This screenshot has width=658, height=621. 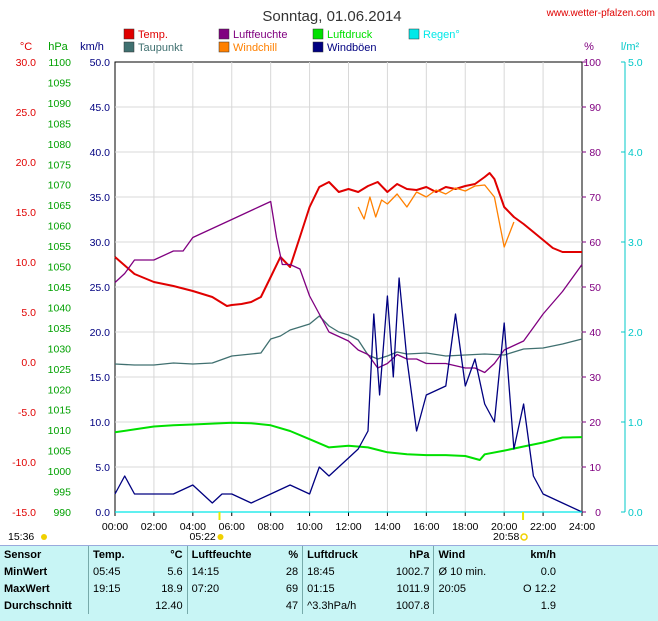 What do you see at coordinates (23, 554) in the screenshot?
I see `stats-header-sensor: Sensor` at bounding box center [23, 554].